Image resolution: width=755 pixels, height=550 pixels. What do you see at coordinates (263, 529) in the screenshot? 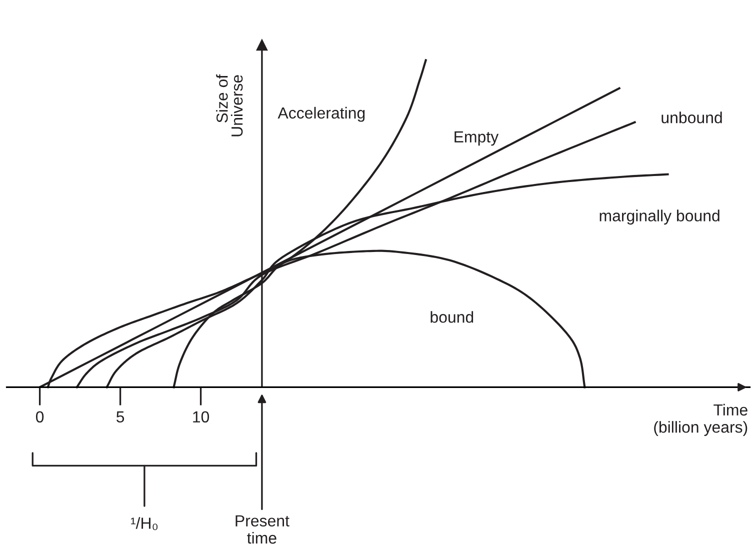
I see `text: Present time` at bounding box center [263, 529].